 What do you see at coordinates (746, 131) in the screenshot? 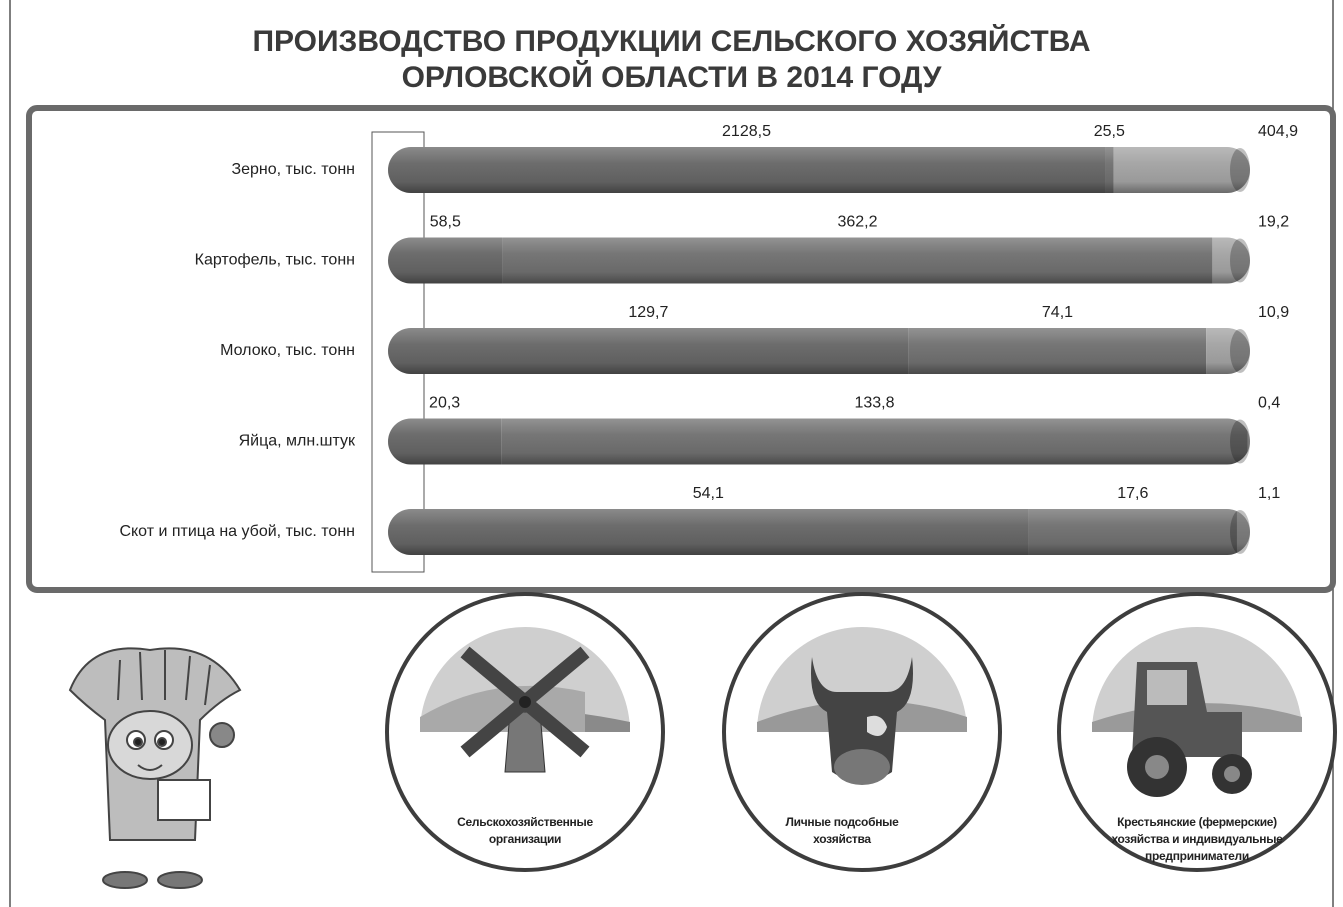
I see `value-label: 2128,5` at bounding box center [746, 131].